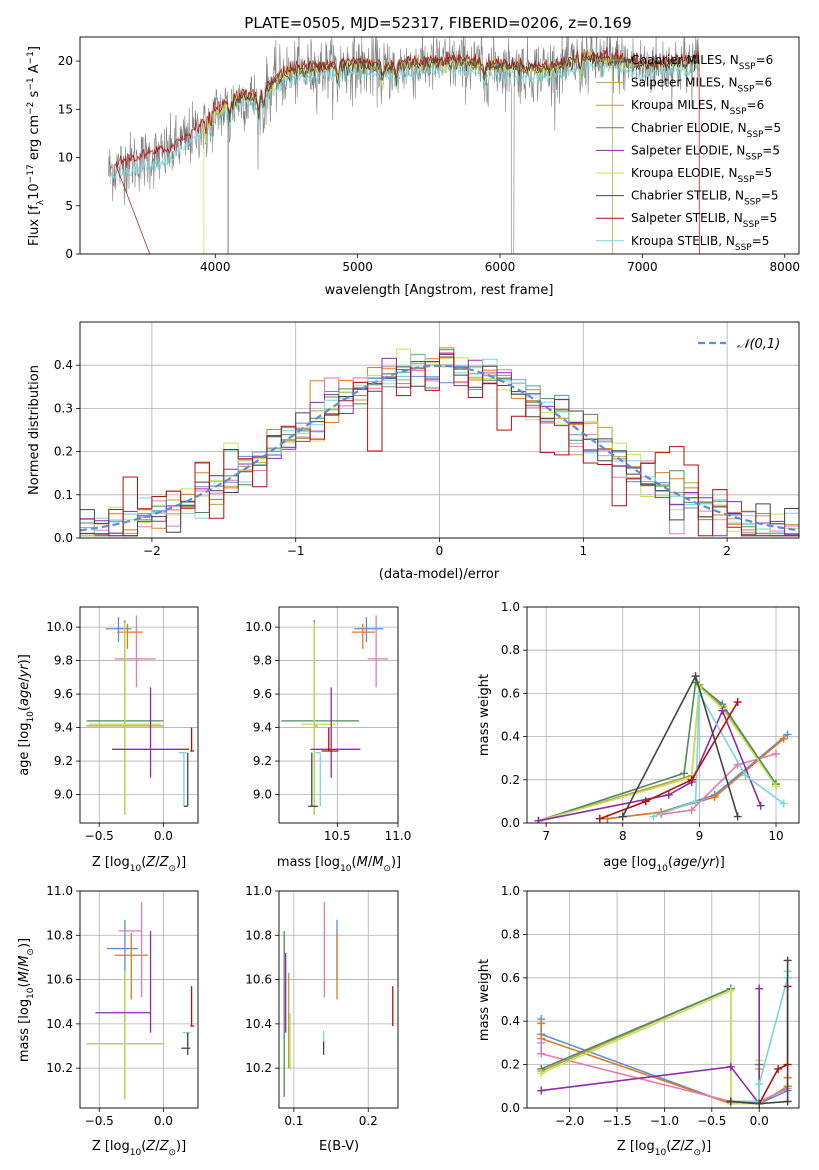  I want to click on legend-label: 𝒩(0,1), so click(758, 344).